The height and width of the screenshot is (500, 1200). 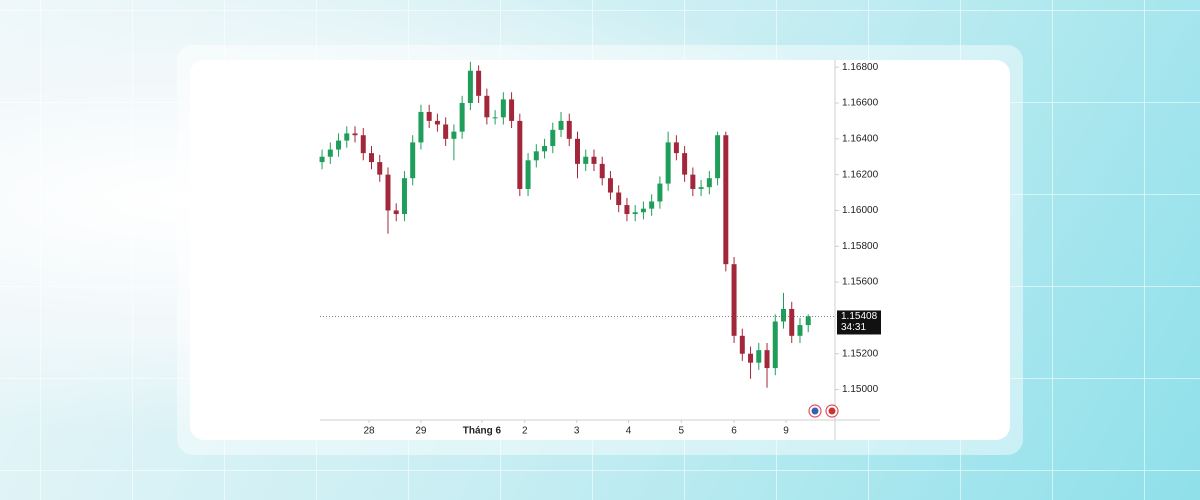 What do you see at coordinates (860, 246) in the screenshot?
I see `y-tick-label: 1.15800` at bounding box center [860, 246].